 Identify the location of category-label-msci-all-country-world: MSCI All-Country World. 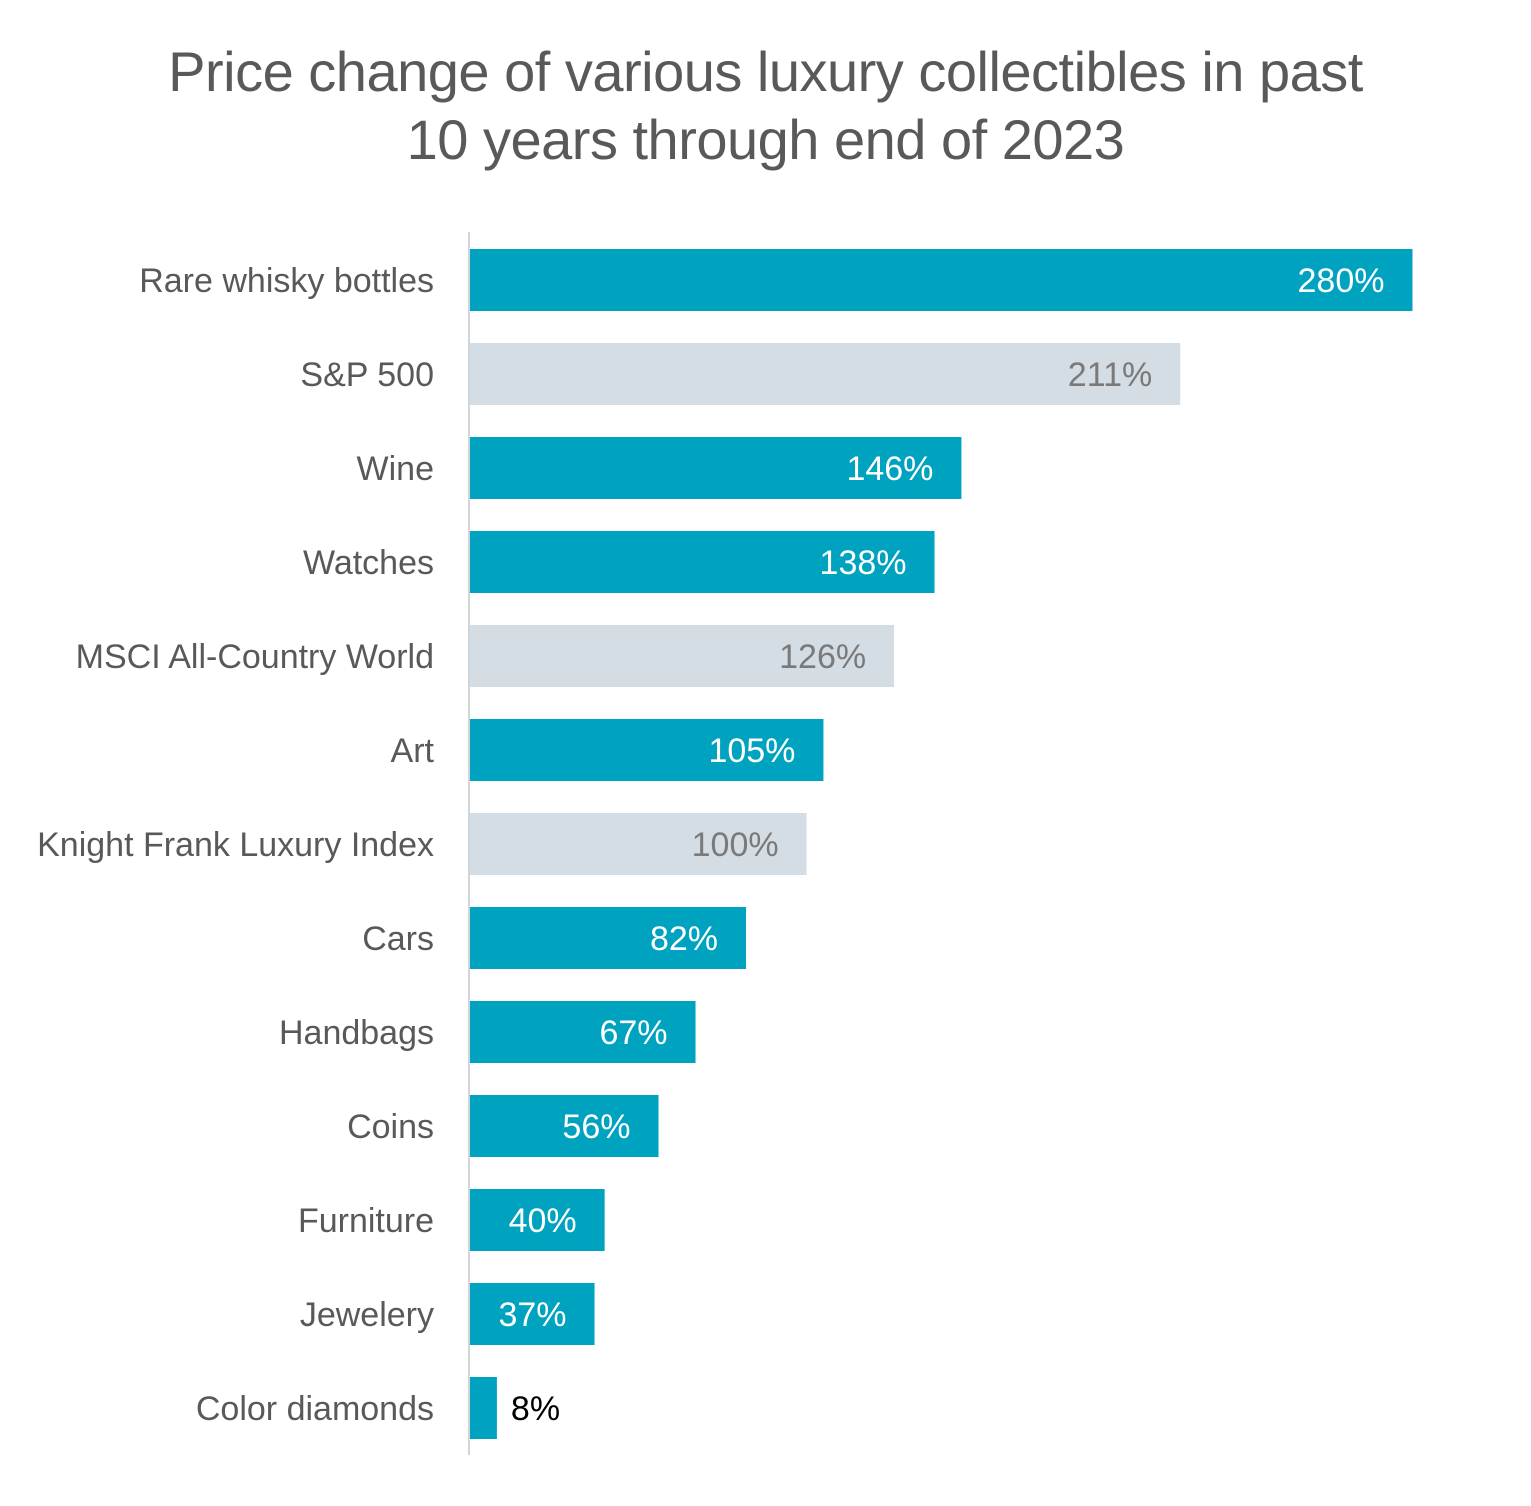
(255, 657).